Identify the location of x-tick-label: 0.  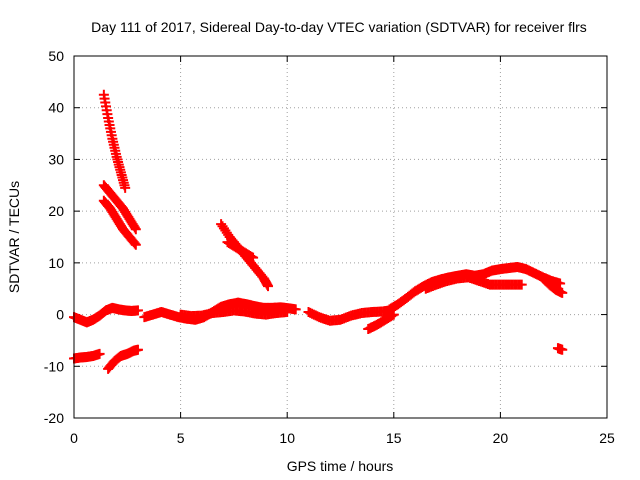
(74, 438).